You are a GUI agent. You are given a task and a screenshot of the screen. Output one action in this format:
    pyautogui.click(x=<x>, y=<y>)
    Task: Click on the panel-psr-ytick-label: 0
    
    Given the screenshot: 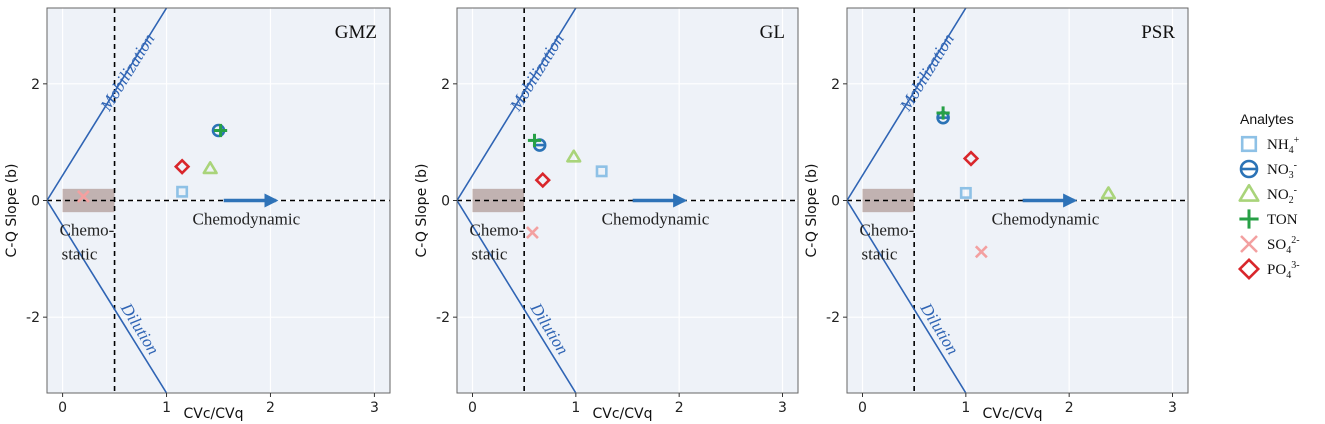 What is the action you would take?
    pyautogui.click(x=835, y=202)
    